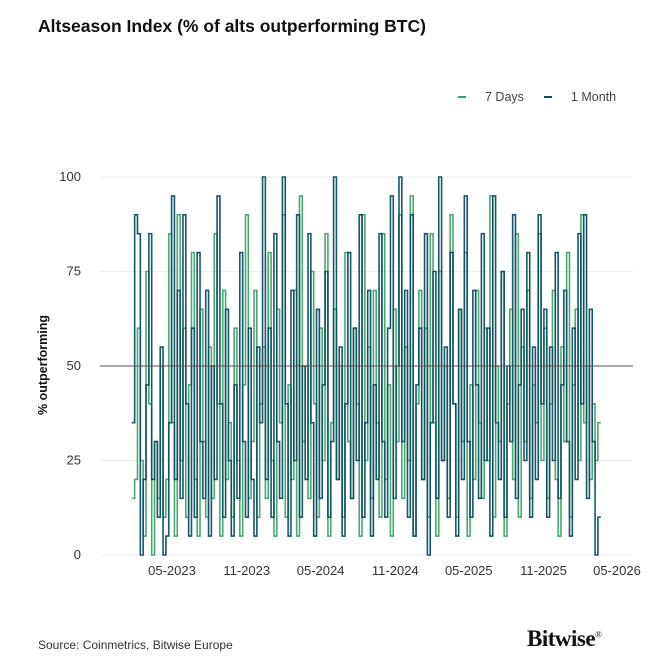  Describe the element at coordinates (593, 97) in the screenshot. I see `legend-label: 1 Month` at that location.